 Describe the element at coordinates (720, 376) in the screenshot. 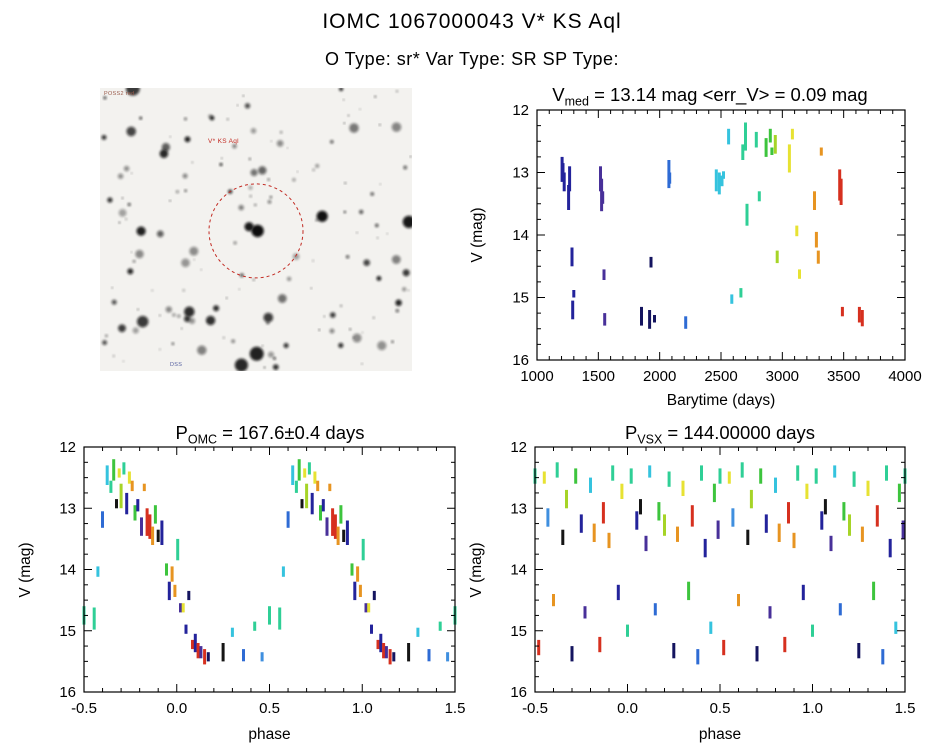

I see `svg-text: 2500` at that location.